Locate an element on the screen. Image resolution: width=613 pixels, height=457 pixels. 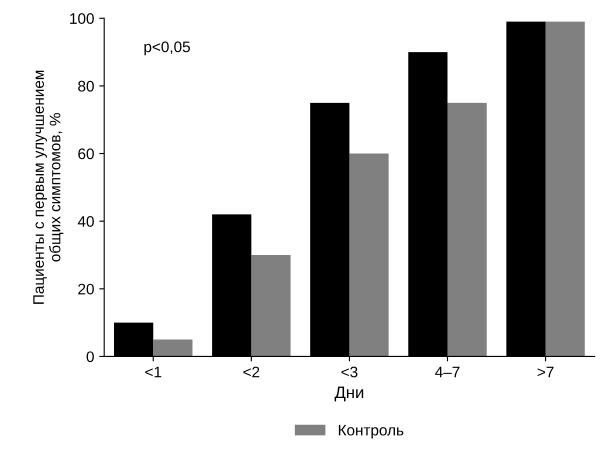
x-tick-label: >7 is located at coordinates (546, 372).